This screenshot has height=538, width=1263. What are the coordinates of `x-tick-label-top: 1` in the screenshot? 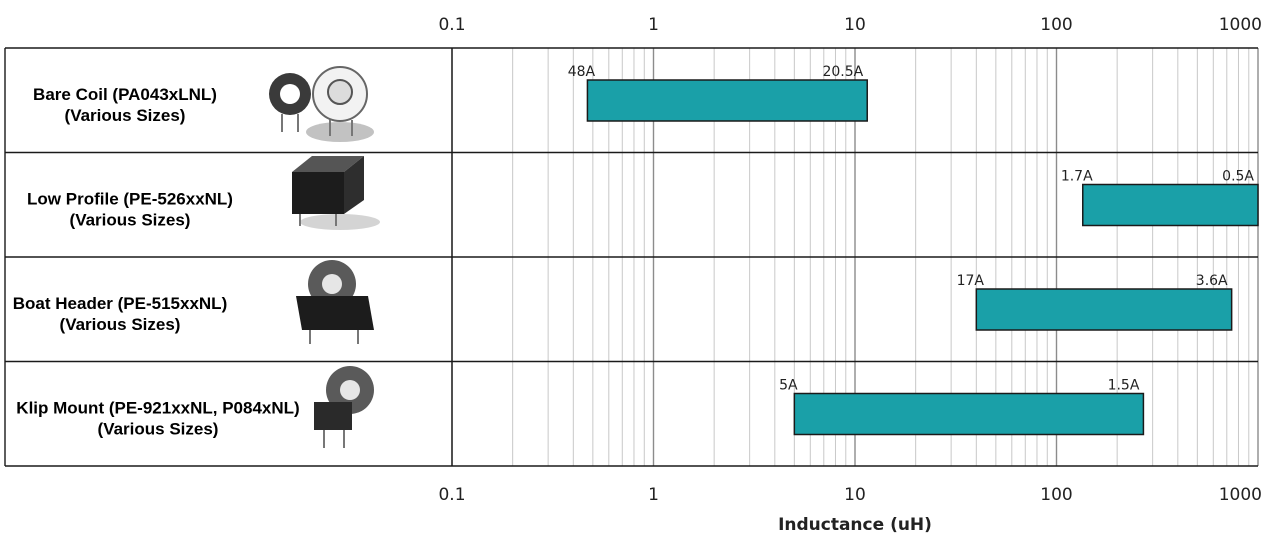 It's located at (653, 25).